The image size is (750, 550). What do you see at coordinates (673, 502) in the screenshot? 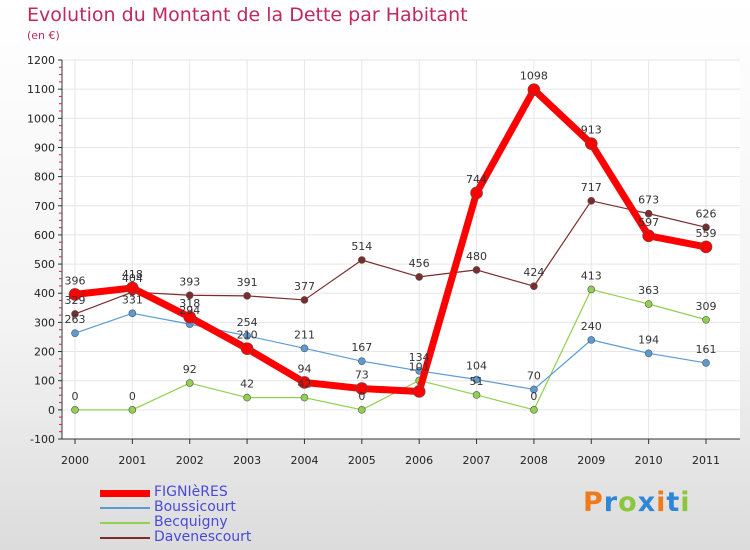
I see `logo-letter: t` at bounding box center [673, 502].